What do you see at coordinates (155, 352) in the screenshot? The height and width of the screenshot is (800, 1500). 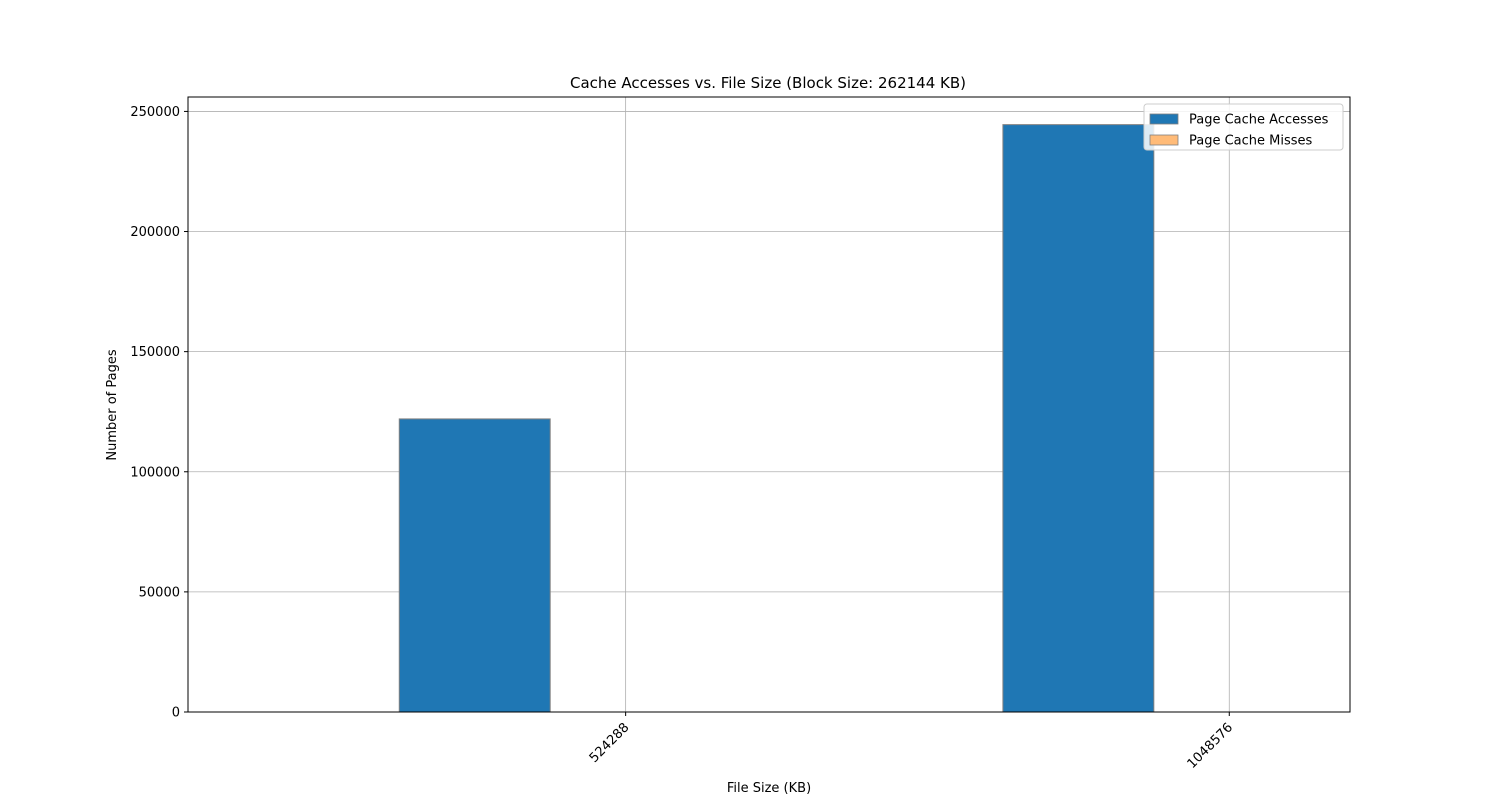 I see `y-tick-label: 150000` at bounding box center [155, 352].